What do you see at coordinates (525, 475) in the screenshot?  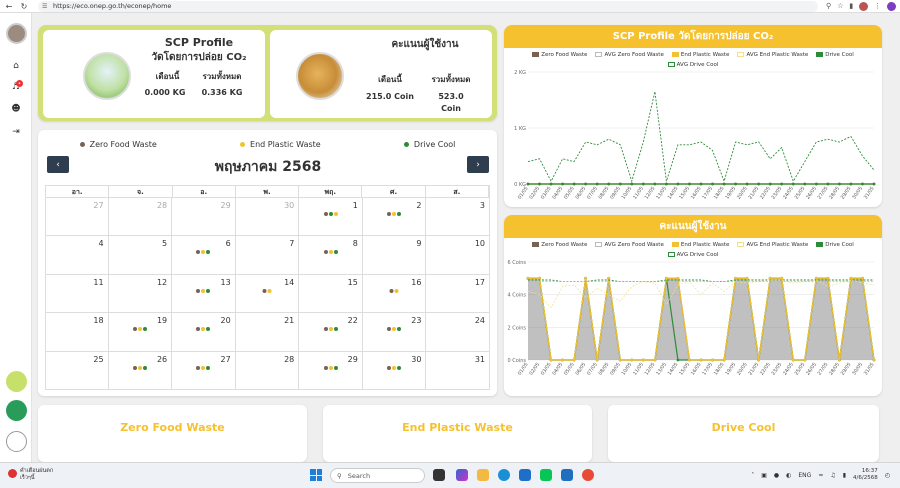 I see `store-icon` at bounding box center [525, 475].